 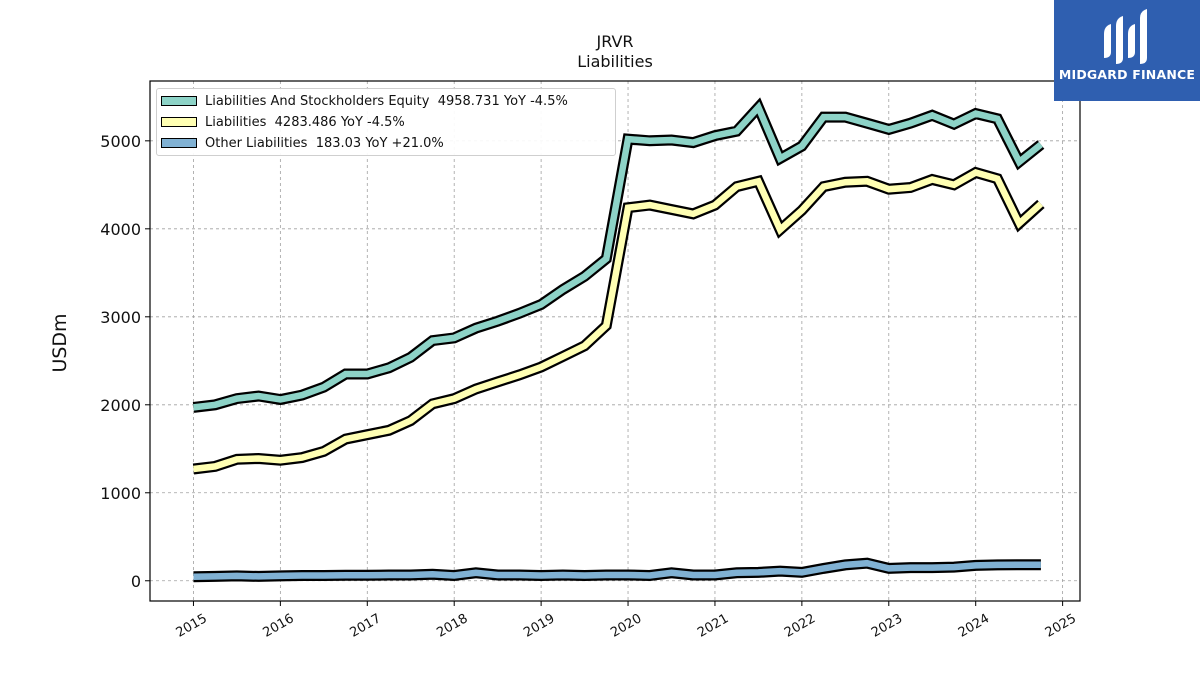 What do you see at coordinates (120, 405) in the screenshot?
I see `y-tick-label: 2000` at bounding box center [120, 405].